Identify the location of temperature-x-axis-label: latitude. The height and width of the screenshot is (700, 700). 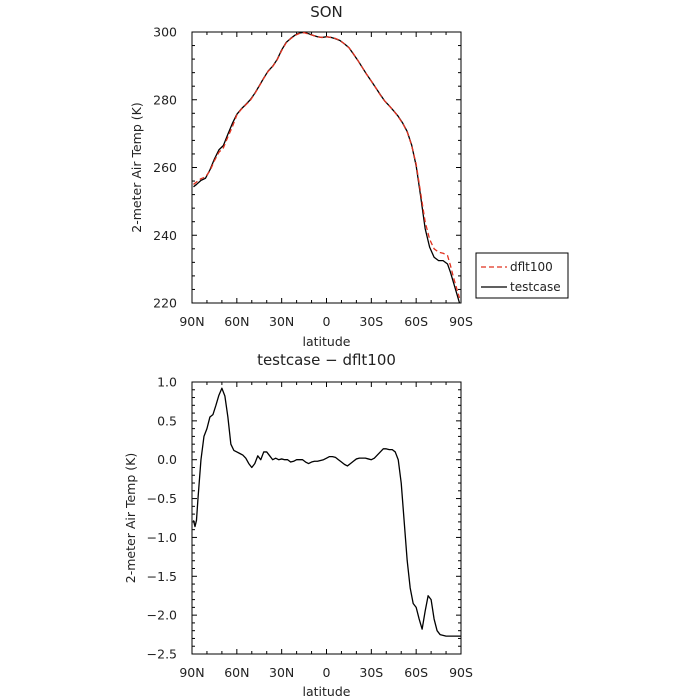
(327, 341).